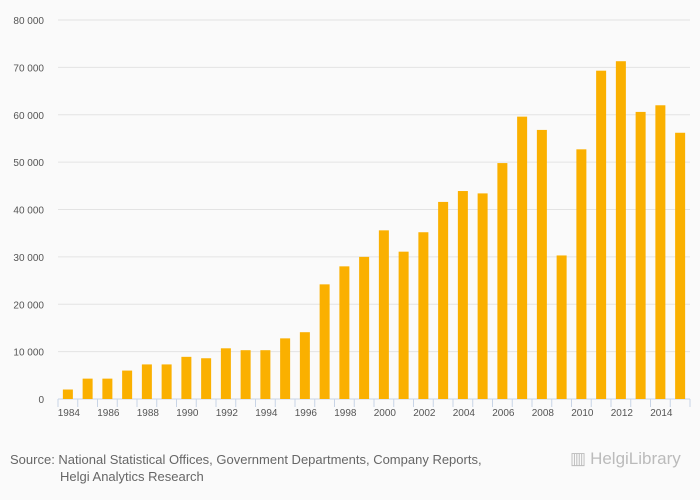 The width and height of the screenshot is (700, 500). Describe the element at coordinates (522, 258) in the screenshot. I see `bar-2007` at that location.